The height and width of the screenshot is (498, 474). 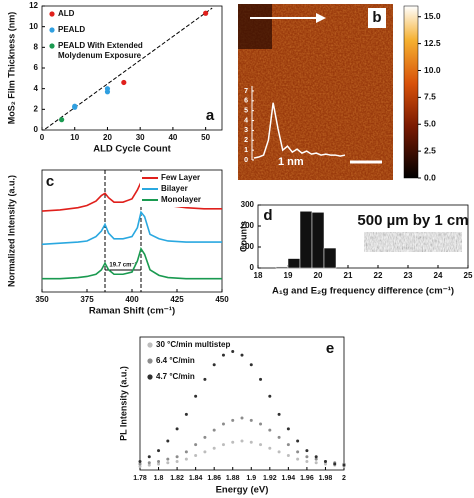 I want to click on x-tick-label: 2, so click(x=344, y=478).